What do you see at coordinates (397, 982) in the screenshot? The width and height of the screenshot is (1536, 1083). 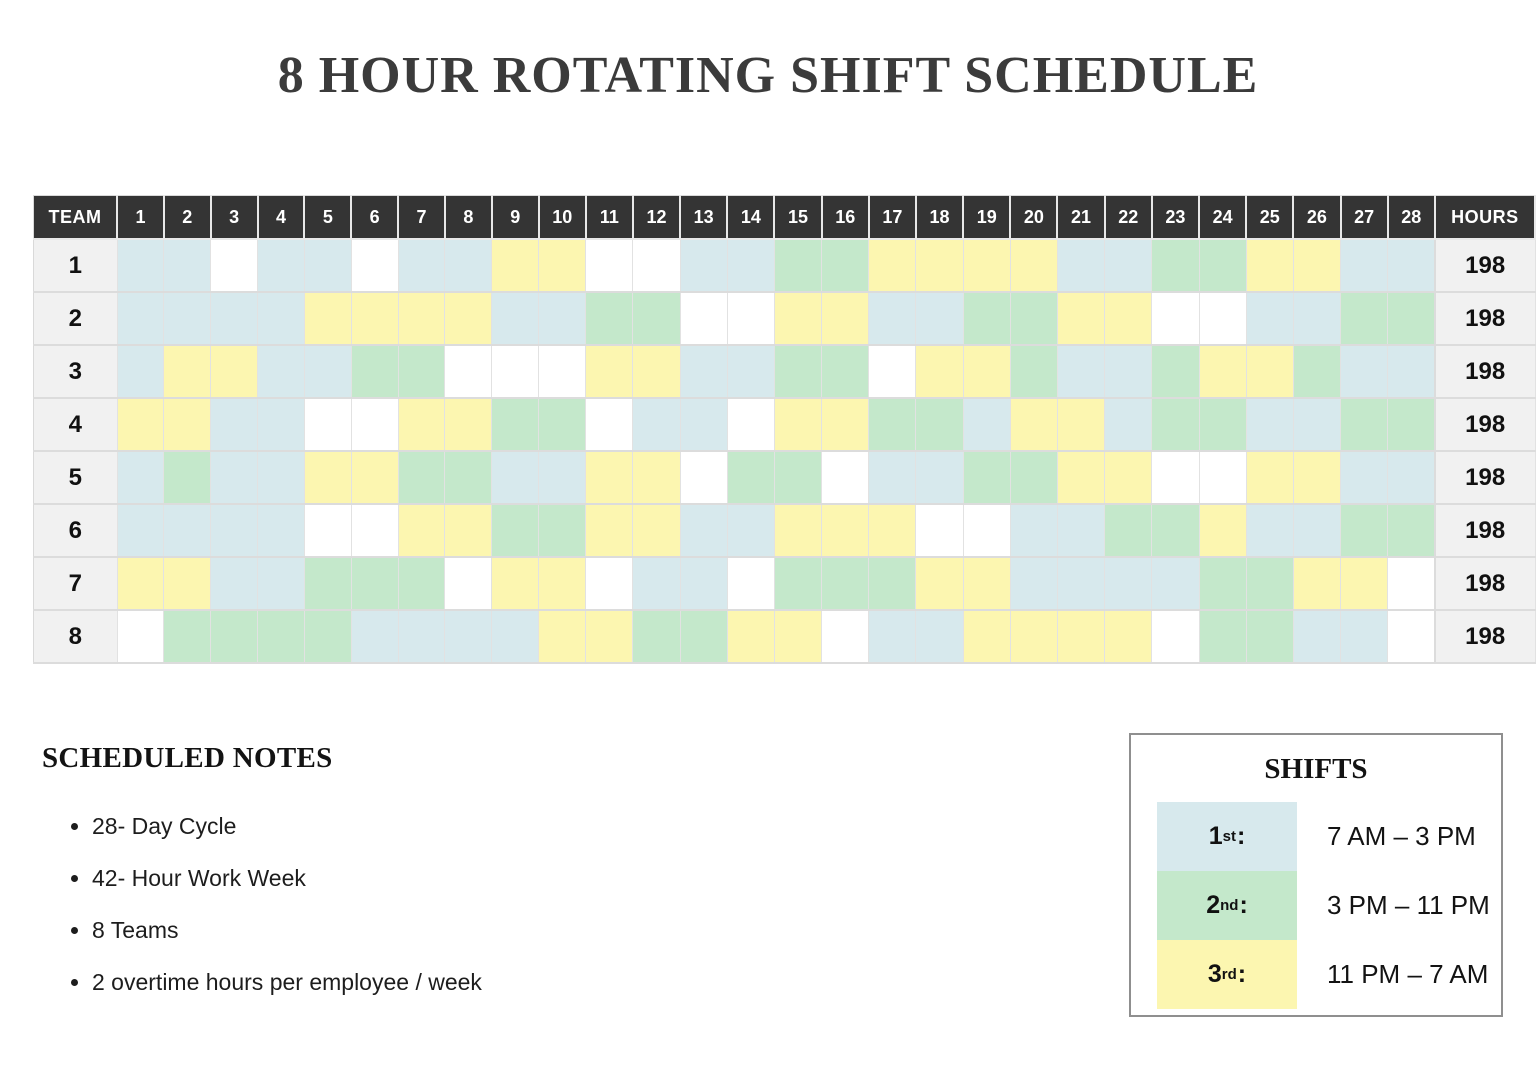 I see `note-item: 2 overtime hours per employee / week` at bounding box center [397, 982].